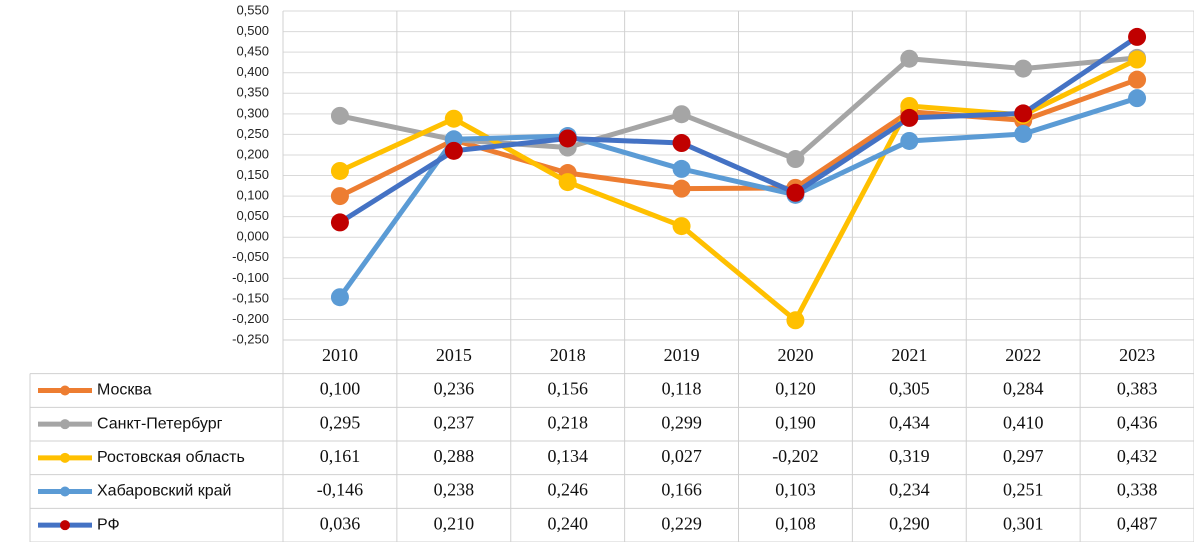  I want to click on table-value: 0,240, so click(567, 523).